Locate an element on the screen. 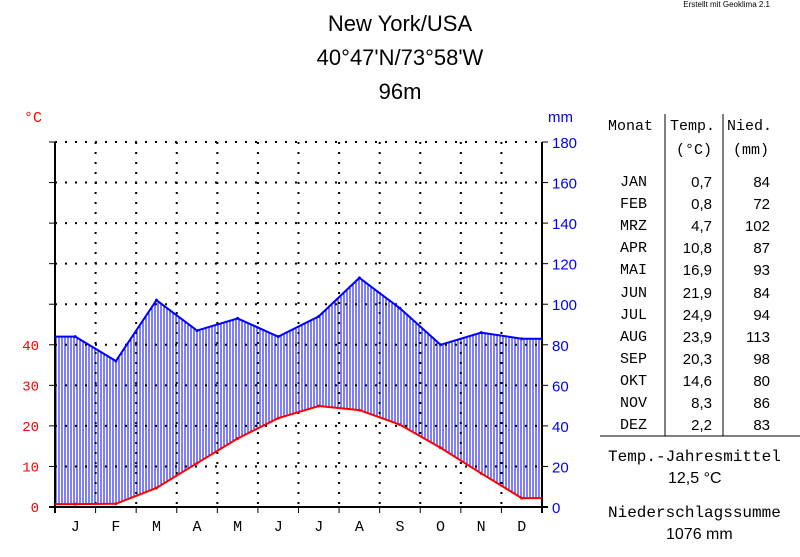  table-cell-month: MAI is located at coordinates (634, 271).